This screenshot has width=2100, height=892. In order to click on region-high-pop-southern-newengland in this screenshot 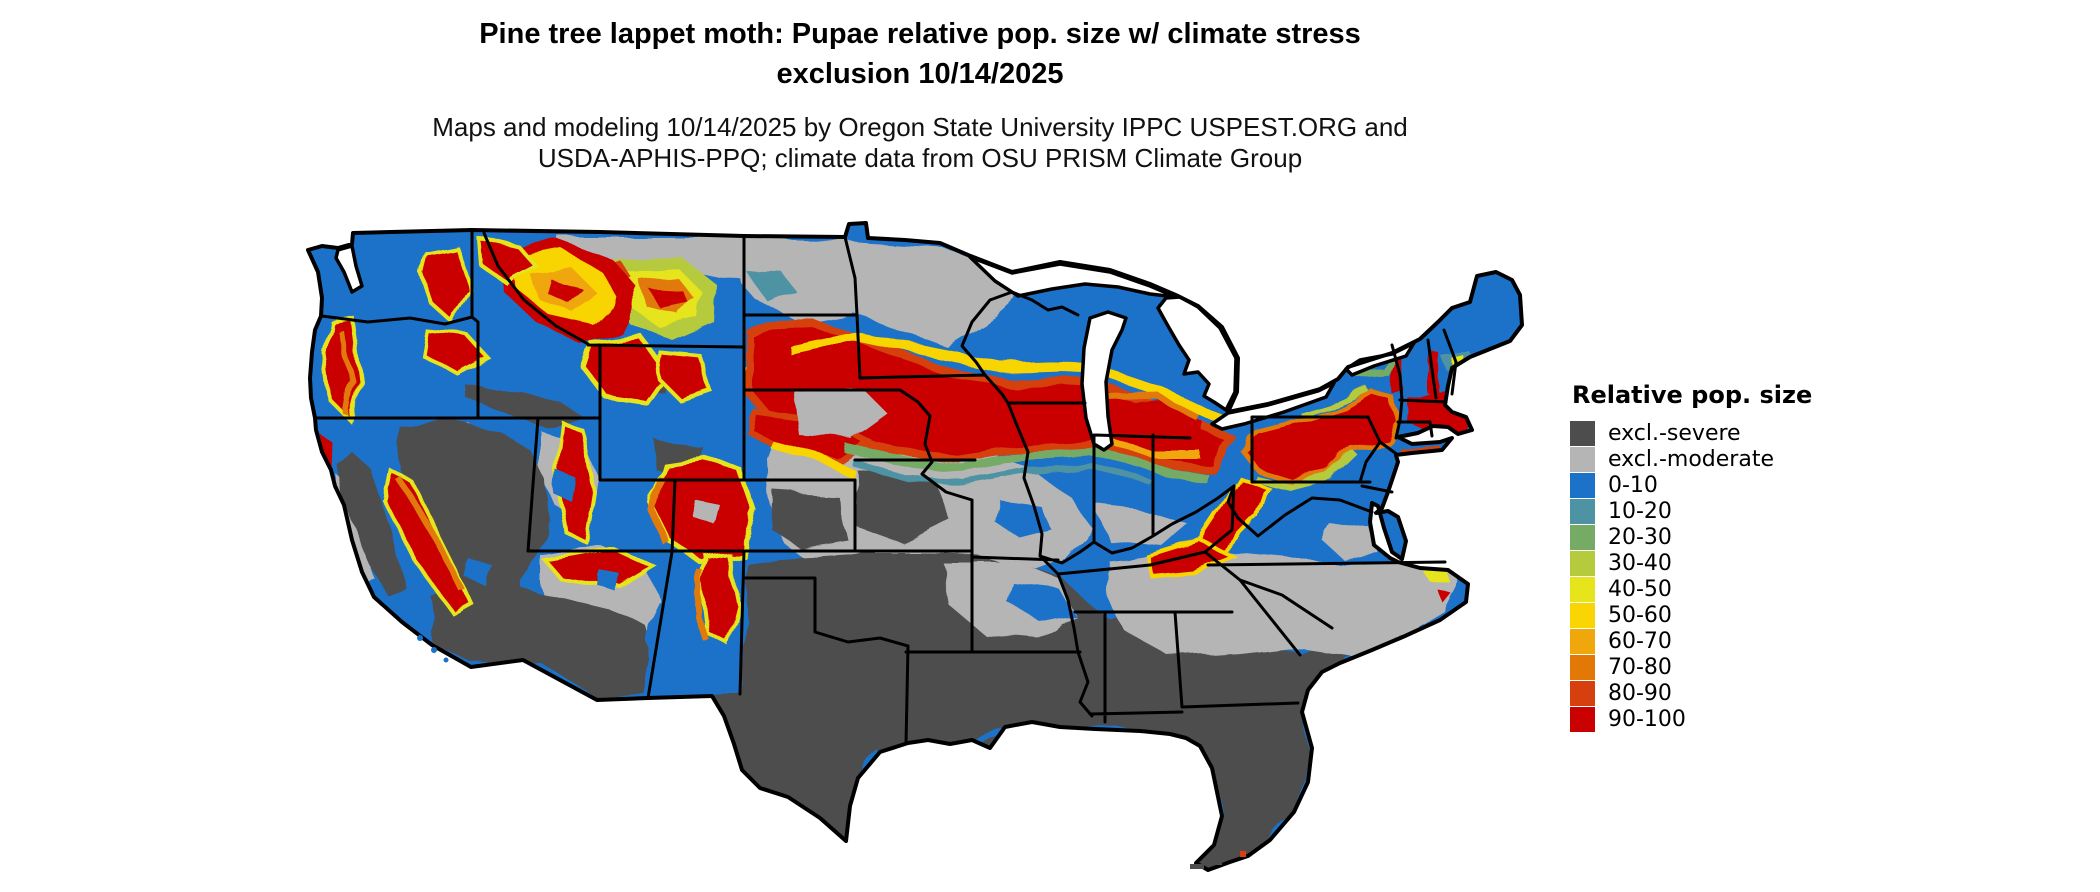, I will do `click(1438, 411)`.